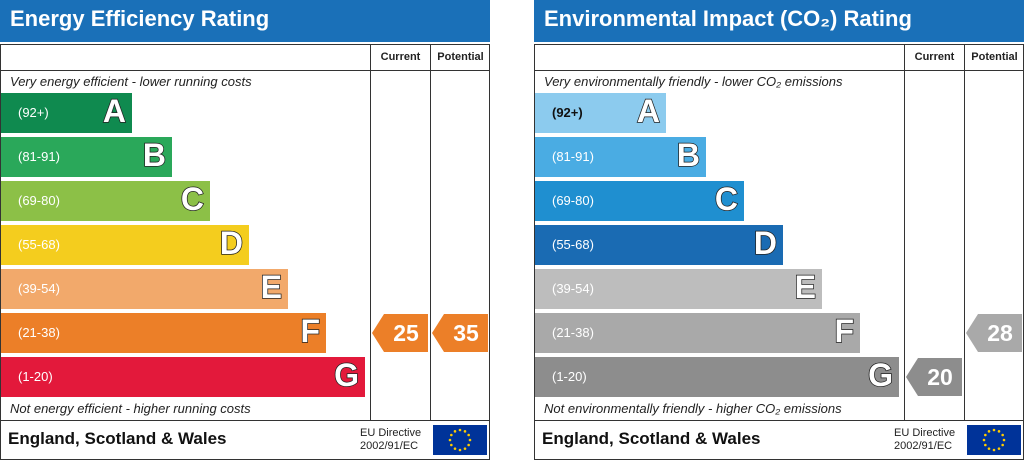  I want to click on panel-title: Environmental Impact (CO₂) Rating, so click(728, 18).